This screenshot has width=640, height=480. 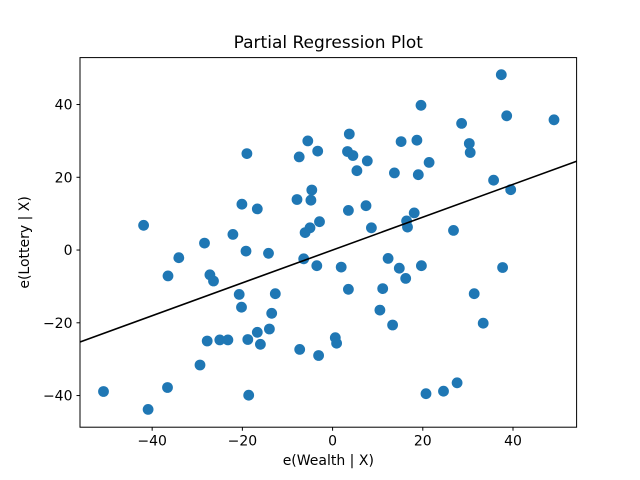 What do you see at coordinates (25, 242) in the screenshot?
I see `y-axis-label: e(Lottery | X)` at bounding box center [25, 242].